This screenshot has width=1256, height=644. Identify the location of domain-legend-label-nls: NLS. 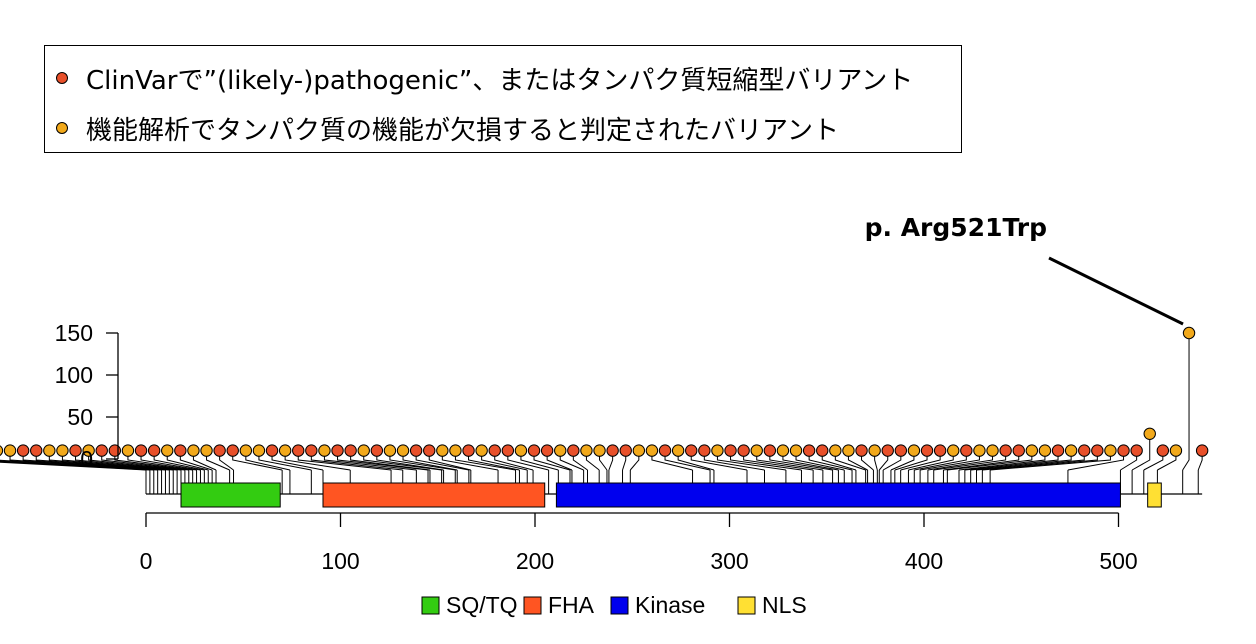
(784, 605).